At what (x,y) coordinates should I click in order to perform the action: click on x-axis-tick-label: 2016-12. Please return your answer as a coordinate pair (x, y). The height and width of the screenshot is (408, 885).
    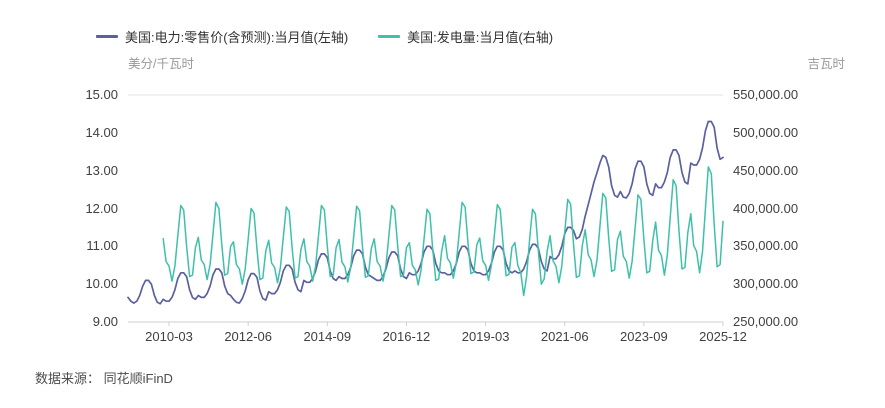
    Looking at the image, I should click on (406, 336).